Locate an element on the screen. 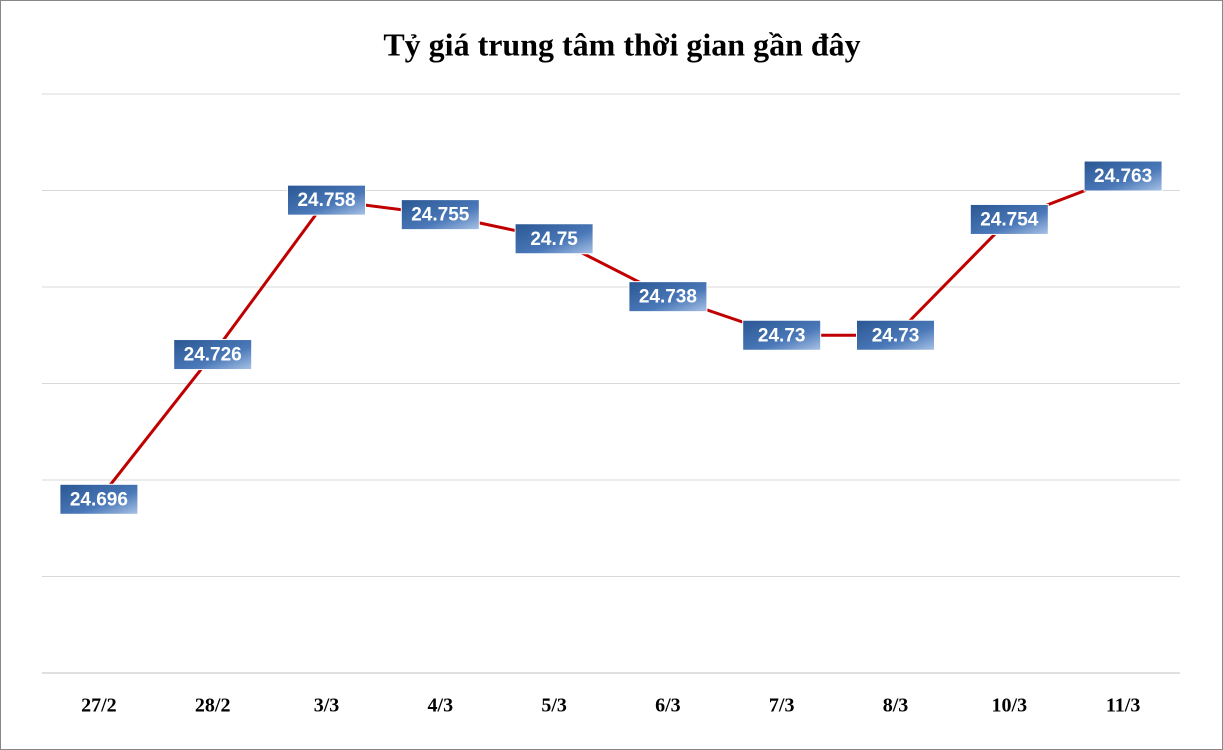  x-tick-label: 6/3 is located at coordinates (668, 706).